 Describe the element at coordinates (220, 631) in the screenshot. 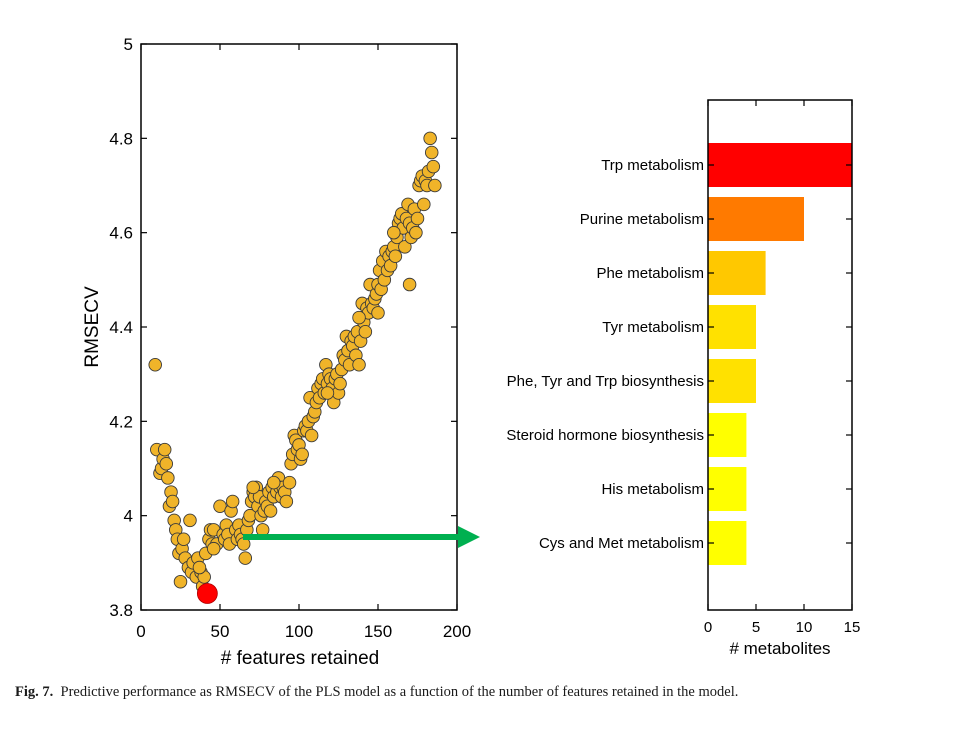

I see `scatter-x-tick-label: 50` at that location.